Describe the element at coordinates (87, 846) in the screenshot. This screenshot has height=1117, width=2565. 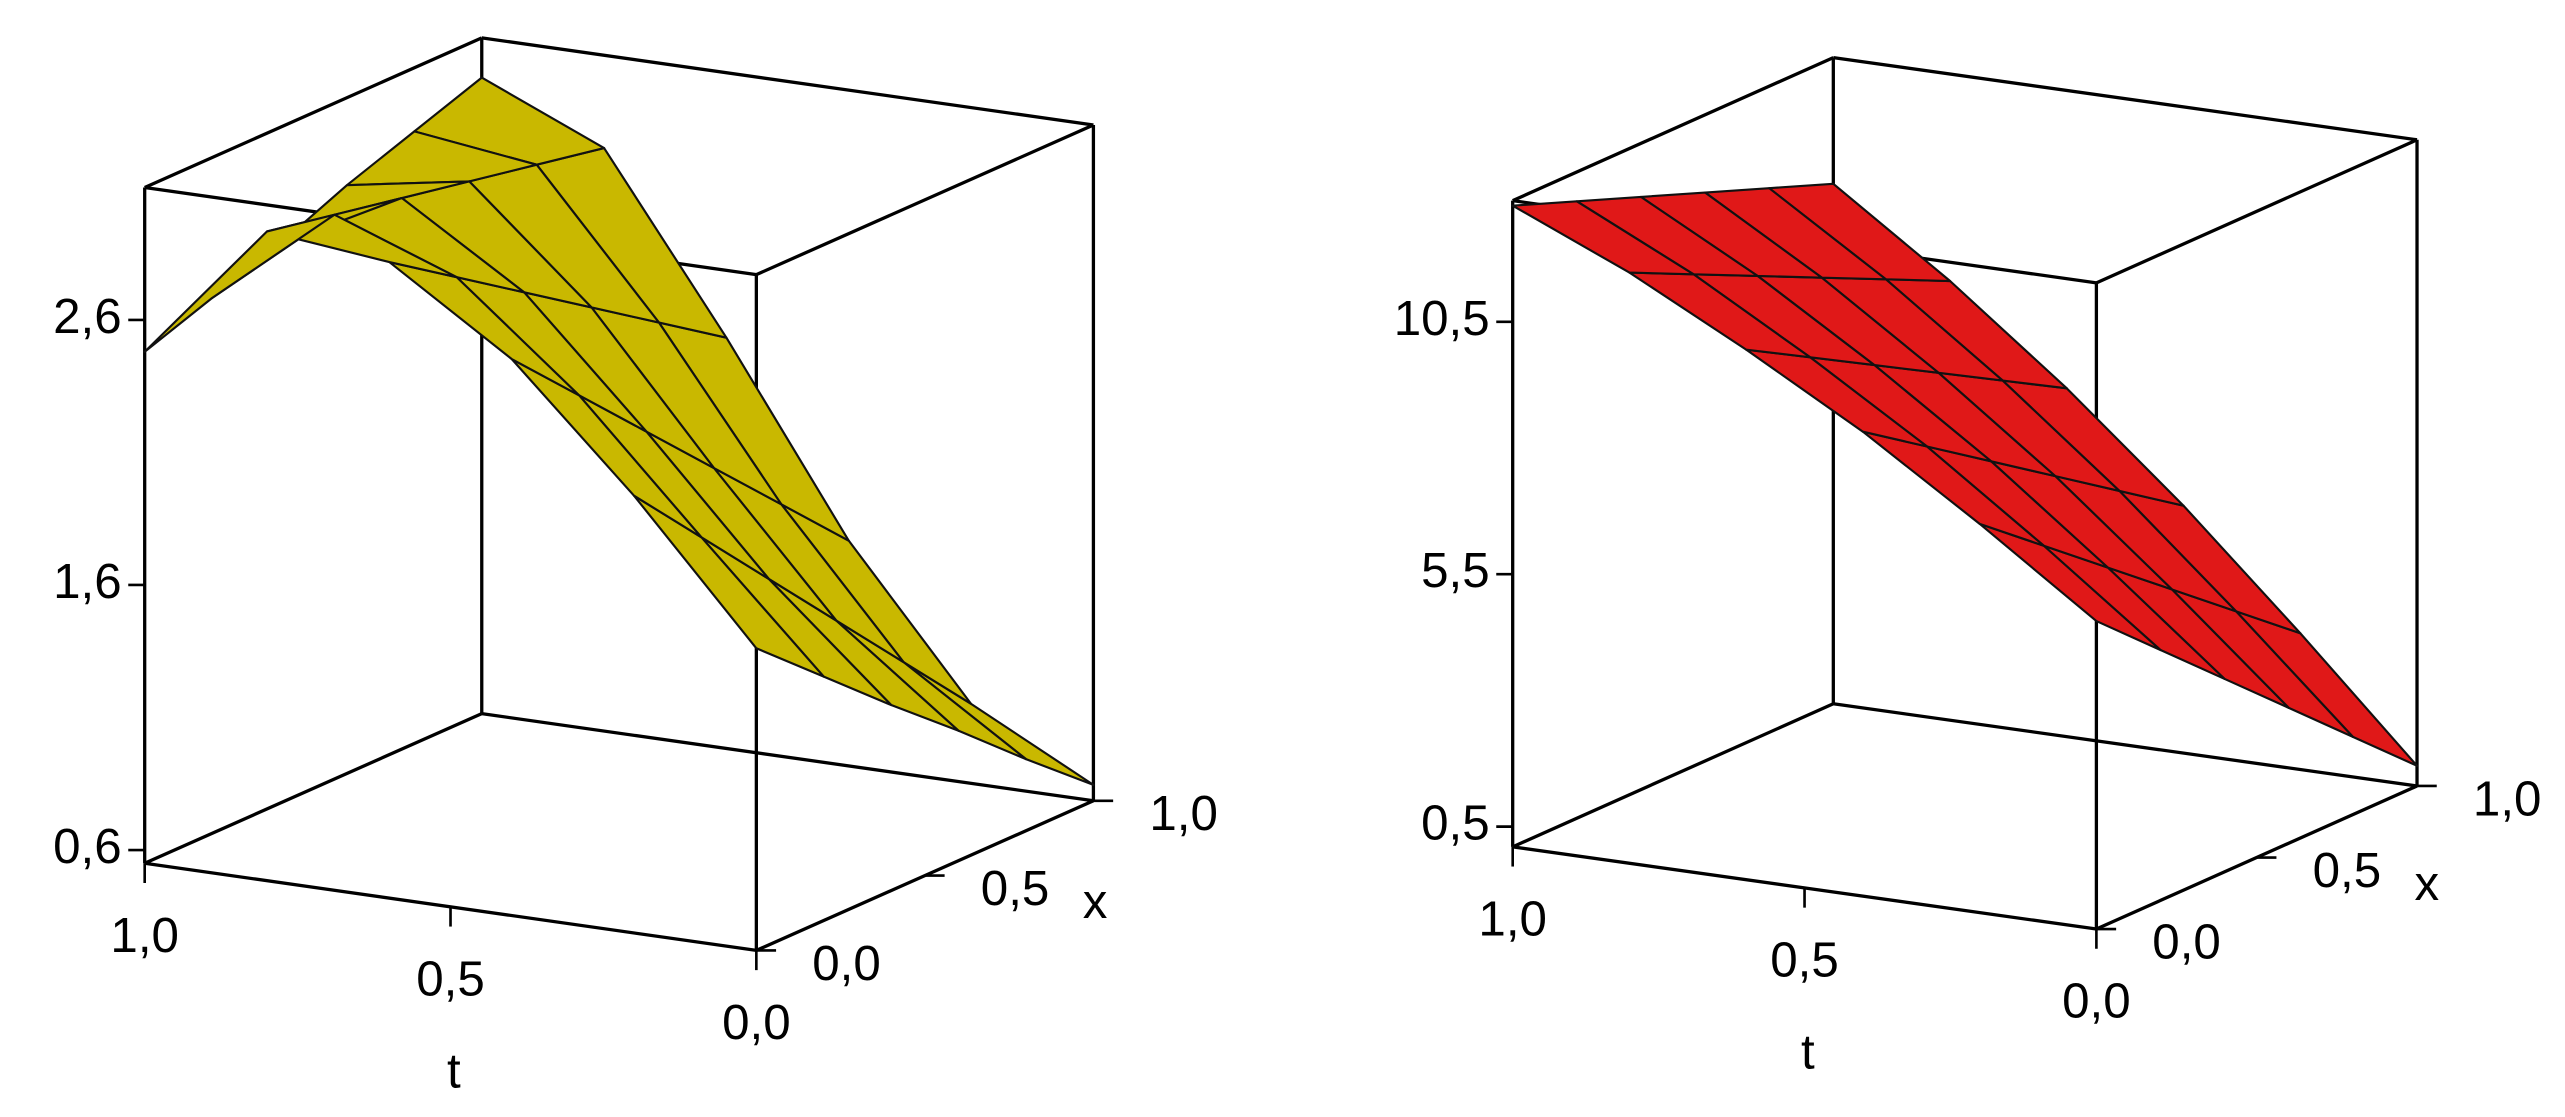
I see `z-tick-label: 0,6` at that location.